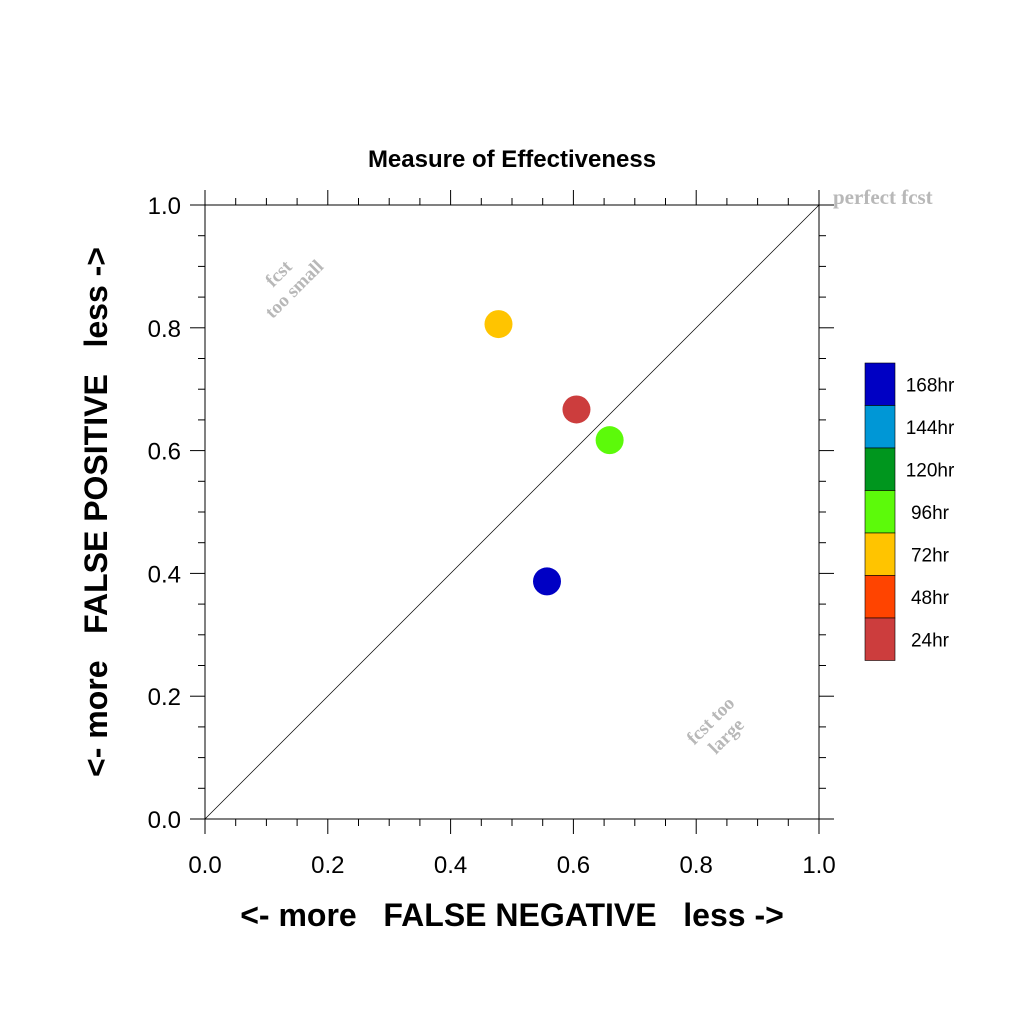 The height and width of the screenshot is (1029, 1024). Describe the element at coordinates (164, 820) in the screenshot. I see `y-tick-label: 0.0` at that location.